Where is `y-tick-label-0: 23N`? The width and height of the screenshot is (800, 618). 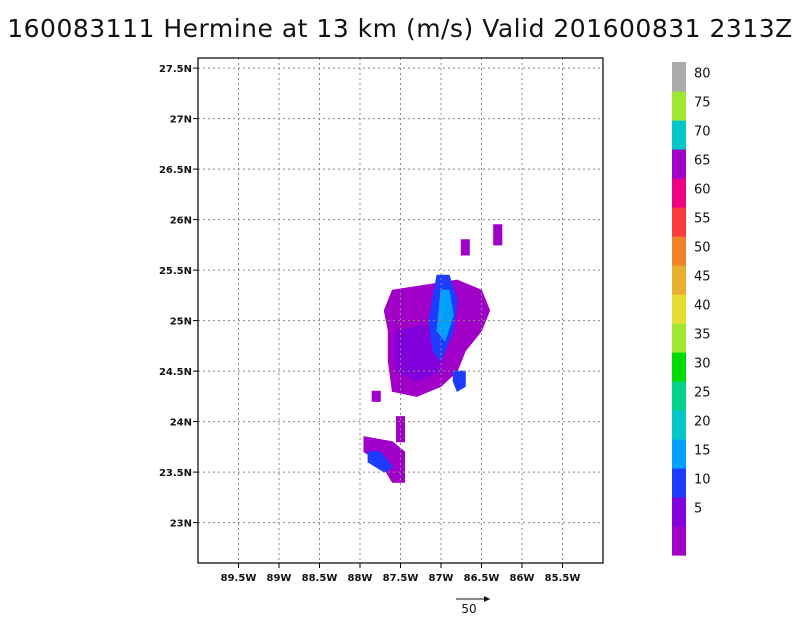
y-tick-label-0: 23N is located at coordinates (181, 524).